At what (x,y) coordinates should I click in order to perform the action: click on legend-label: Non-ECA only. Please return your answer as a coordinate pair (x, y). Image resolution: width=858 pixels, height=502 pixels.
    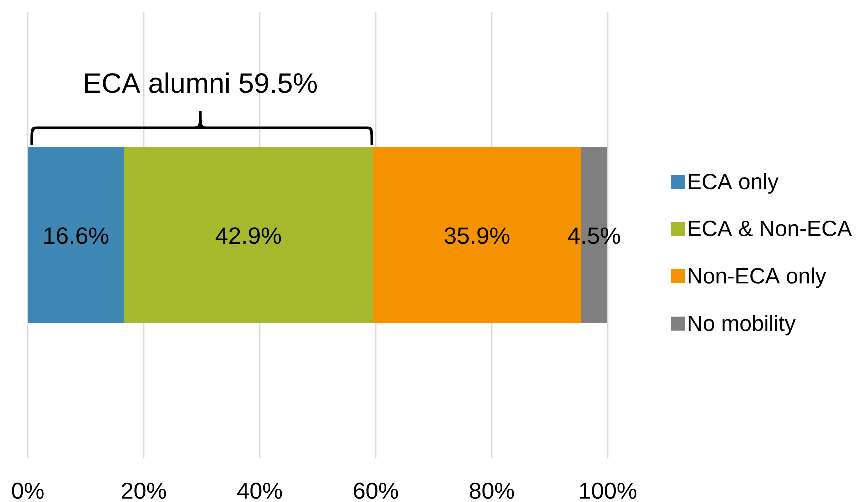
    Looking at the image, I should click on (757, 278).